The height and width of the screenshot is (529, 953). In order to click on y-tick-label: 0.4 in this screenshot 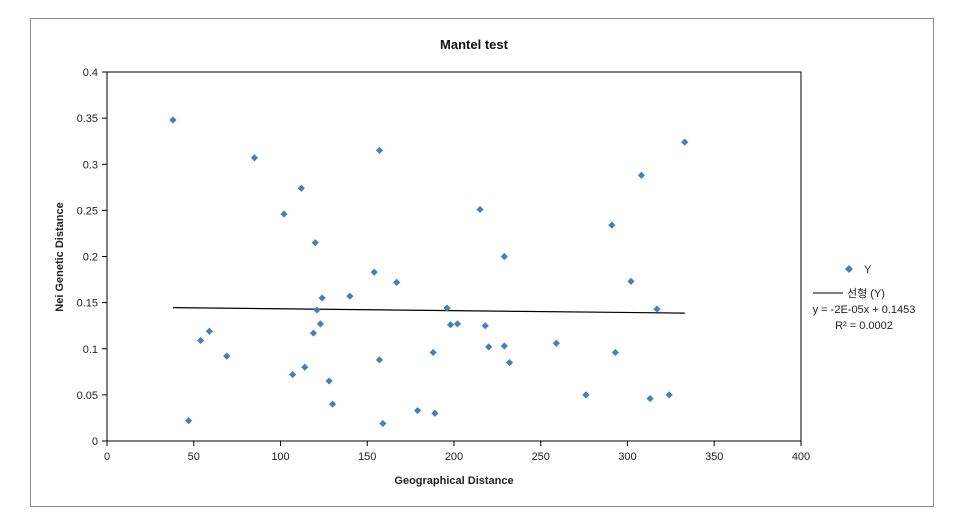, I will do `click(90, 73)`.